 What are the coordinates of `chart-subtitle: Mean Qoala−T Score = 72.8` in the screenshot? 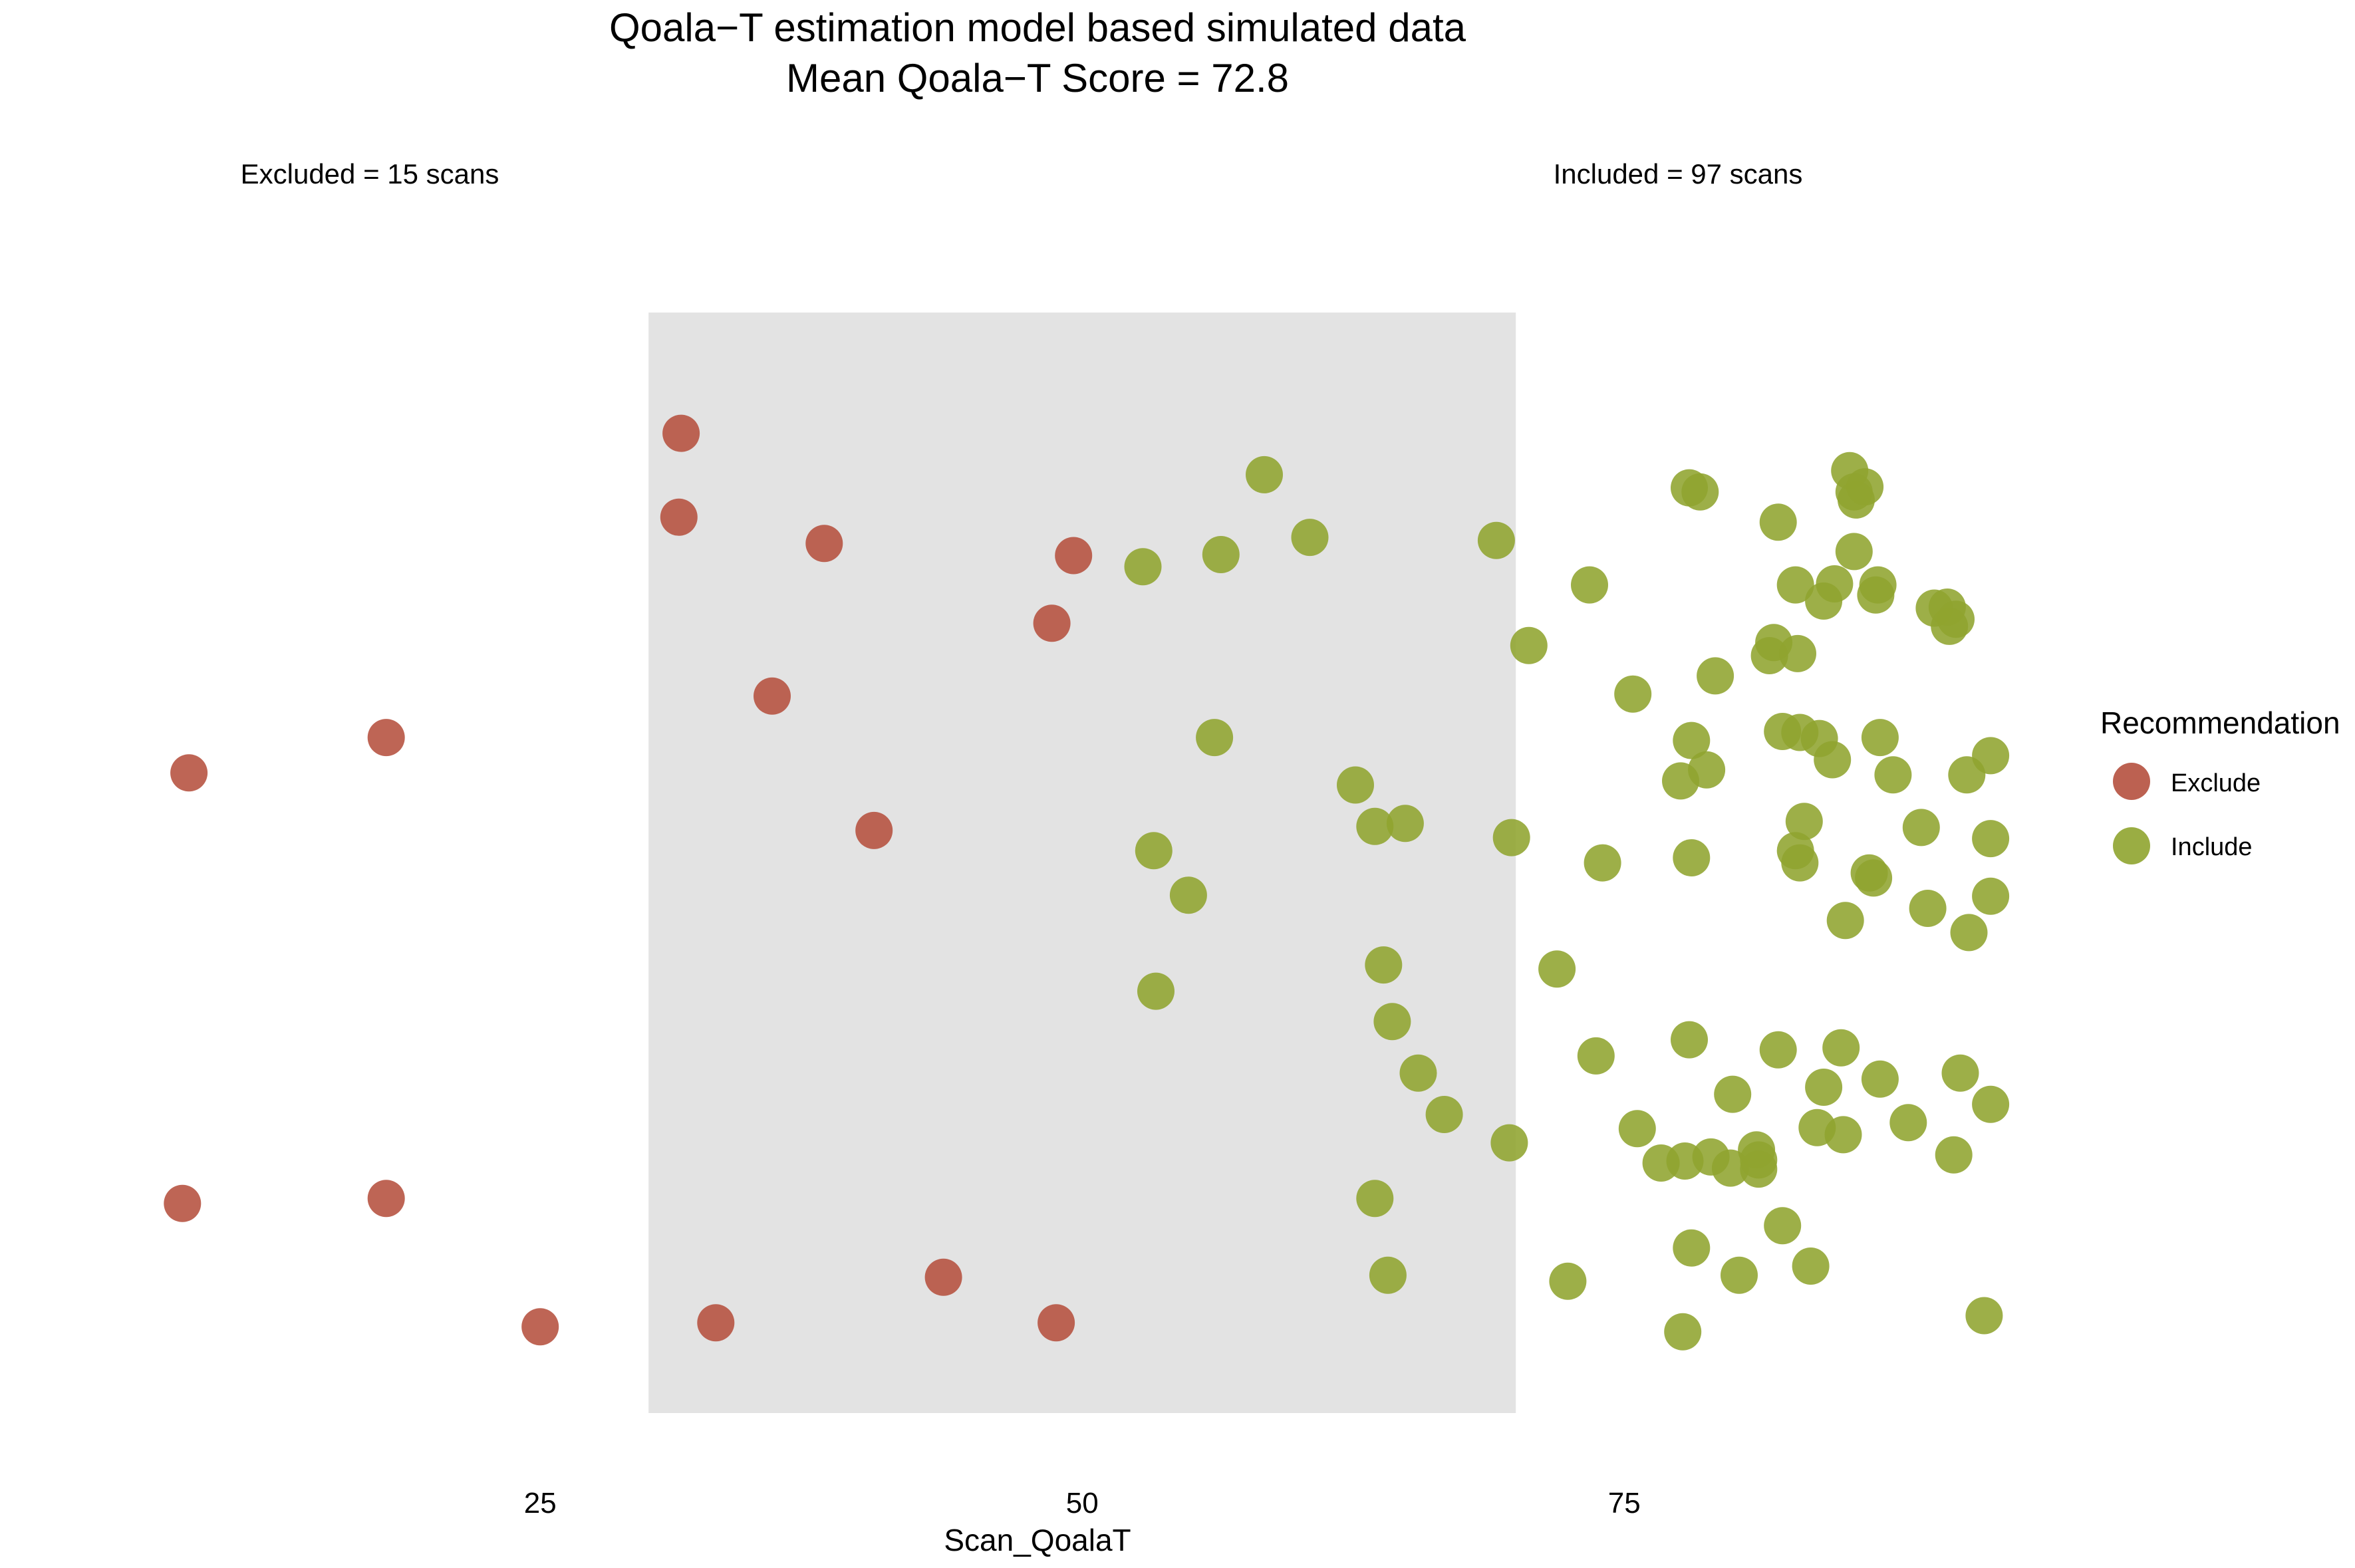 It's located at (1038, 78).